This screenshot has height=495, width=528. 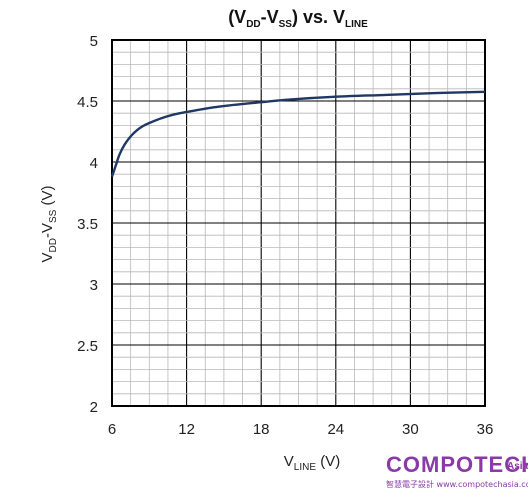 I want to click on y-tick-label: 3.5, so click(x=87, y=224).